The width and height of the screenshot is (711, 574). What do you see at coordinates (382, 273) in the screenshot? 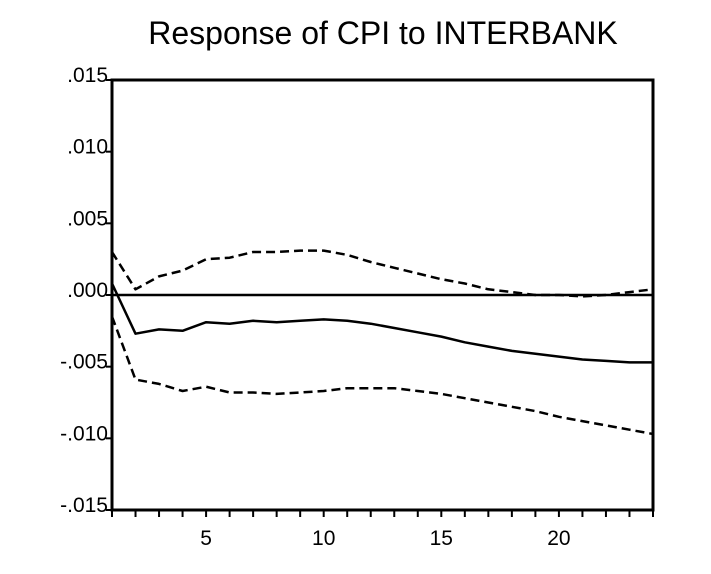
I see `upper-confidence-band` at bounding box center [382, 273].